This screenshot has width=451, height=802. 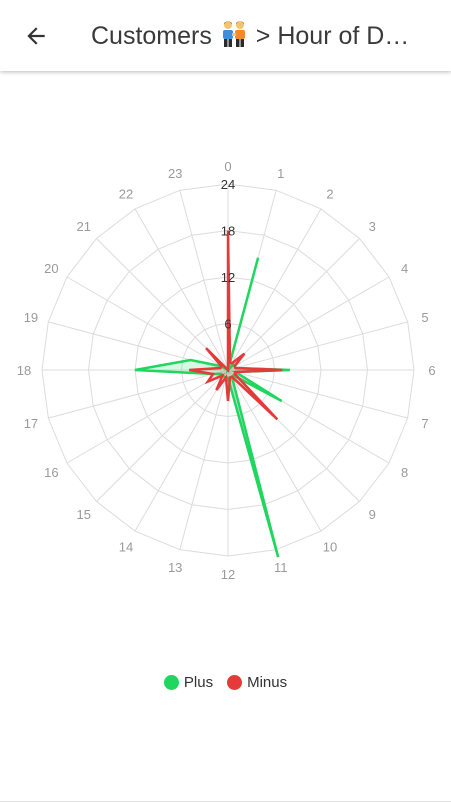 What do you see at coordinates (424, 317) in the screenshot?
I see `category-label: 5` at bounding box center [424, 317].